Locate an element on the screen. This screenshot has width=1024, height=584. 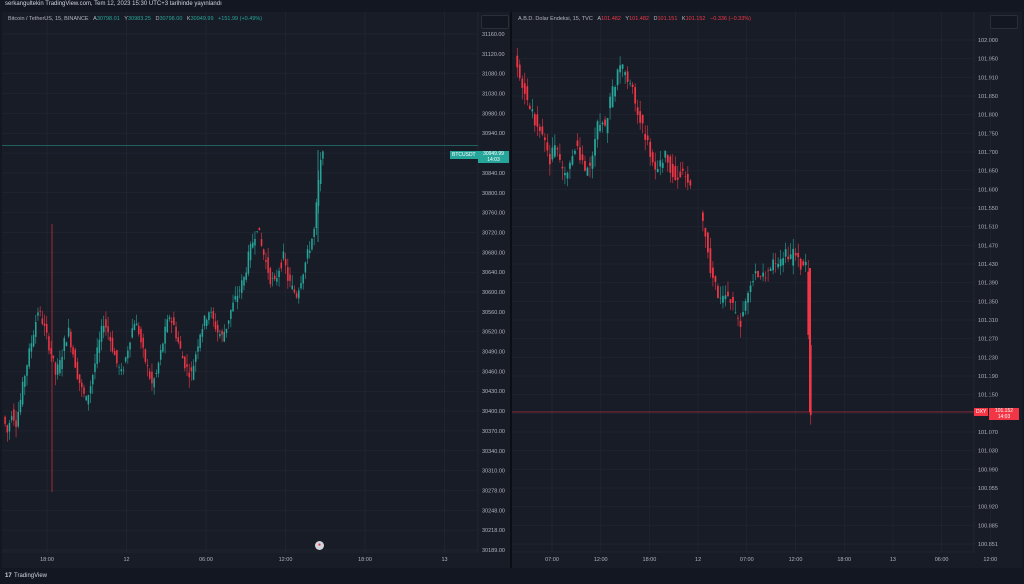
tradingview-brand: TradingView is located at coordinates (31, 576).